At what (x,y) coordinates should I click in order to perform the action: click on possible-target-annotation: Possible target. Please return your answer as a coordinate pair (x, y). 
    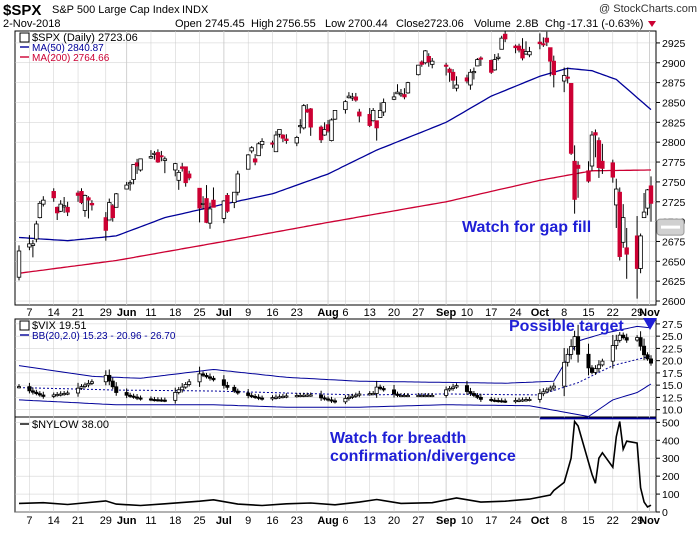
    Looking at the image, I should click on (566, 326).